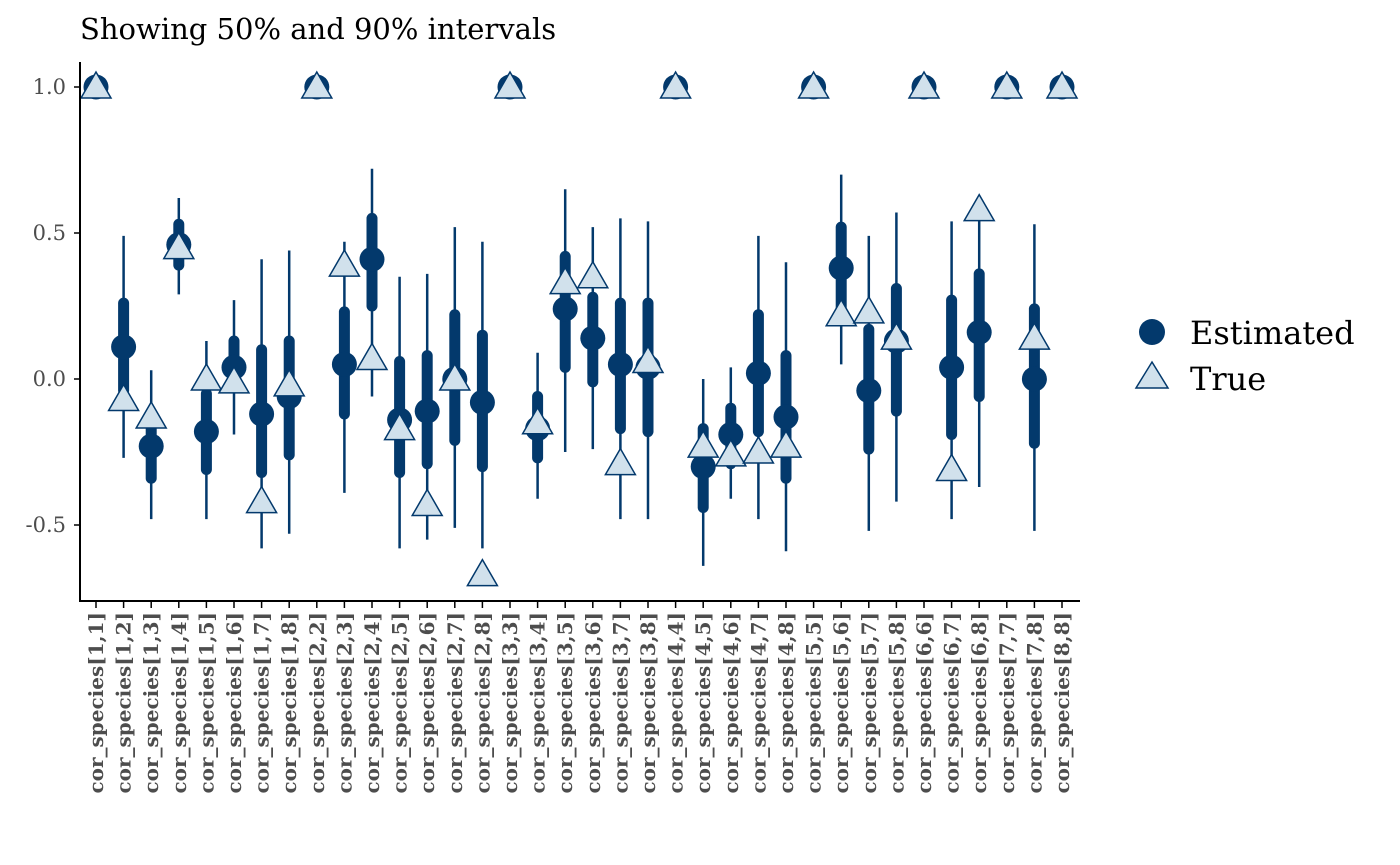 This screenshot has height=865, width=1400. Describe the element at coordinates (151, 703) in the screenshot. I see `x-tick-label: cor_species[1,3]` at that location.